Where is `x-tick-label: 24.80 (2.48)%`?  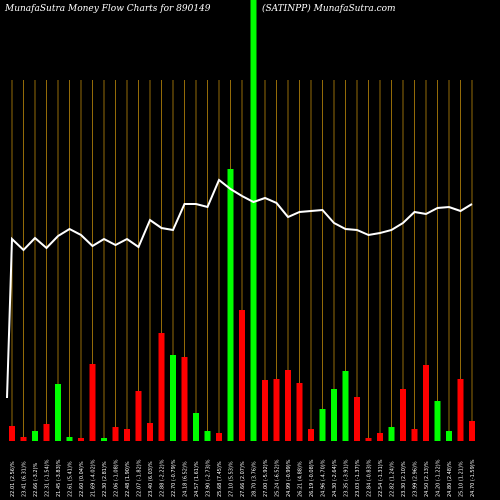 x-tick-label: 24.80 (2.48)% is located at coordinates (450, 479).